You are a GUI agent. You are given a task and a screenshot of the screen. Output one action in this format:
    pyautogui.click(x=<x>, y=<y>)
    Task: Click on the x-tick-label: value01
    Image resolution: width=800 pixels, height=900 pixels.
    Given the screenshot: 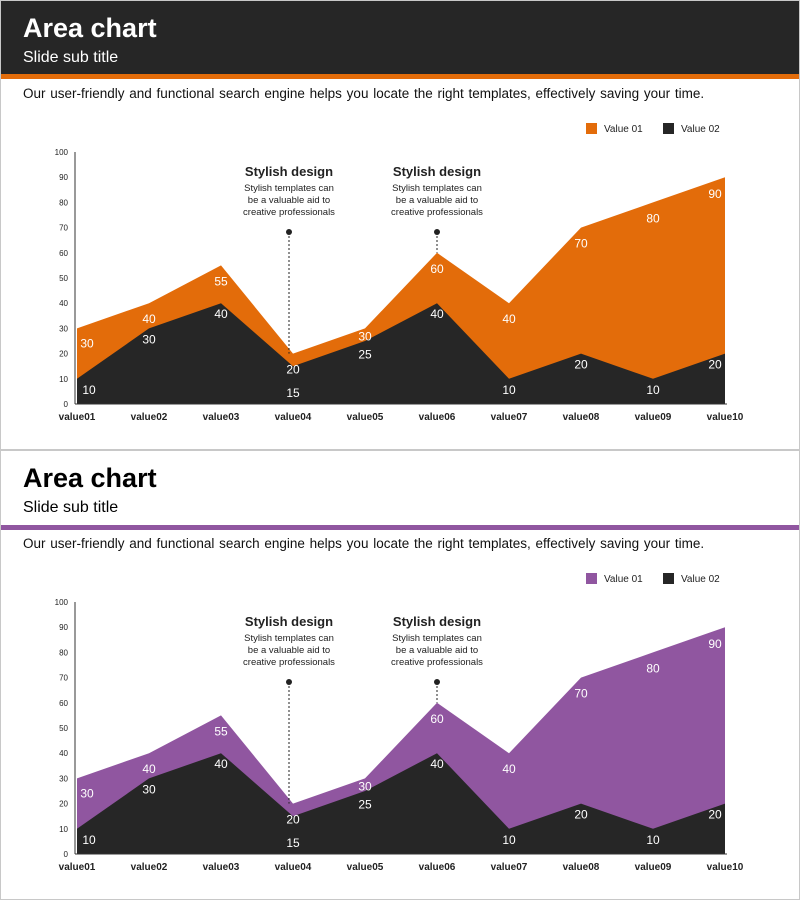 What is the action you would take?
    pyautogui.click(x=77, y=417)
    